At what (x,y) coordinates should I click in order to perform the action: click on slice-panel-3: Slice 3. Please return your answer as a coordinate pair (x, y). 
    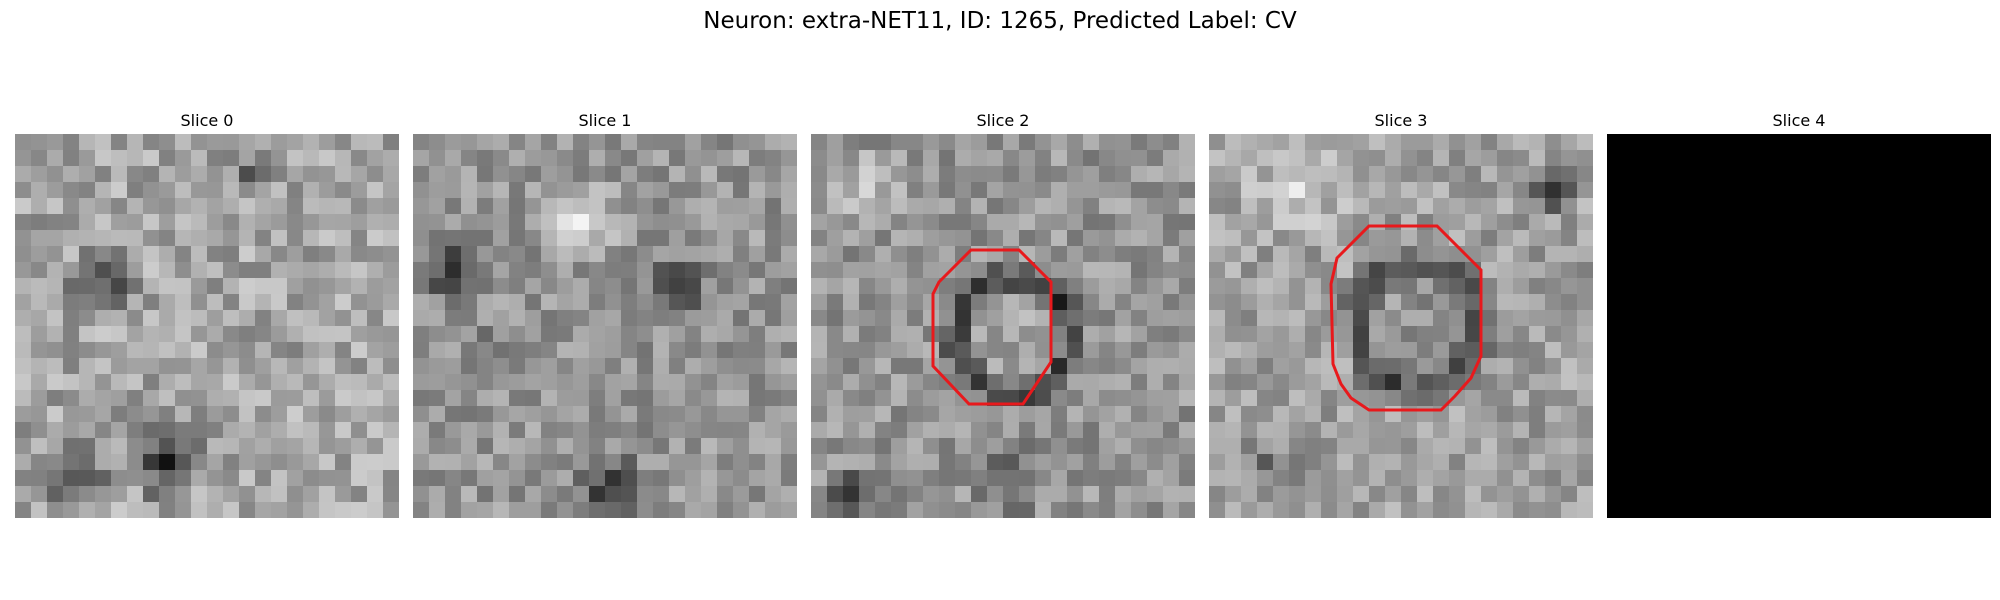
    Looking at the image, I should click on (1401, 314).